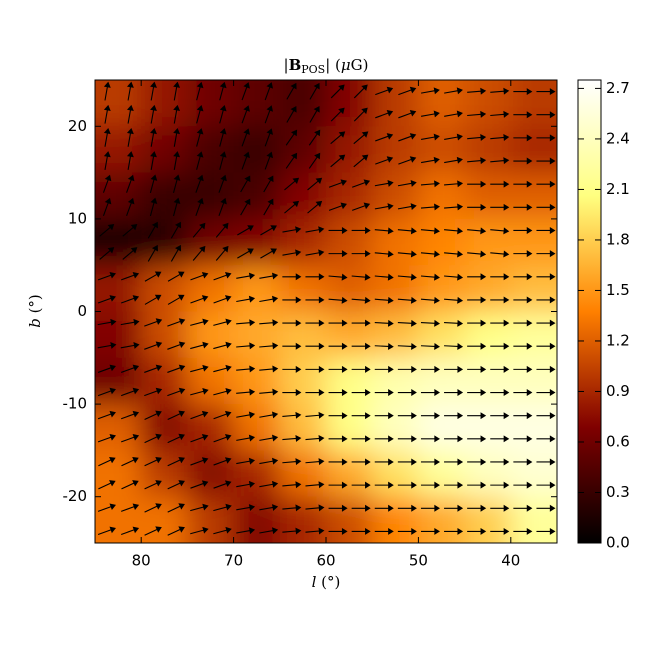 Image resolution: width=653 pixels, height=657 pixels. Describe the element at coordinates (510, 561) in the screenshot. I see `x-tick-label: 40` at that location.